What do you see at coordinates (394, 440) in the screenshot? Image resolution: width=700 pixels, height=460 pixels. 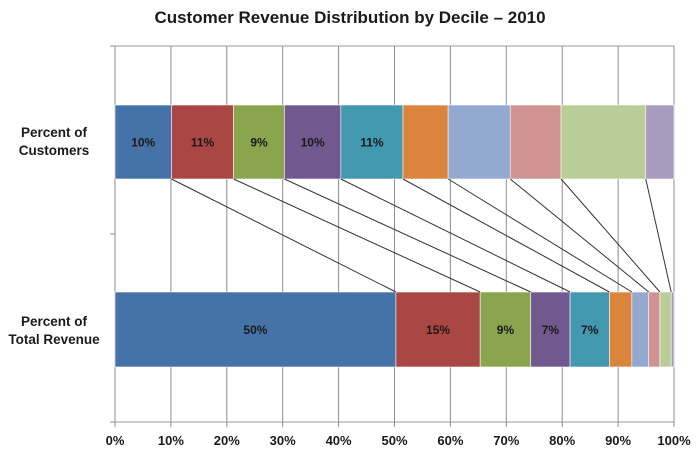 I see `x-tick-label: 50%` at bounding box center [394, 440].